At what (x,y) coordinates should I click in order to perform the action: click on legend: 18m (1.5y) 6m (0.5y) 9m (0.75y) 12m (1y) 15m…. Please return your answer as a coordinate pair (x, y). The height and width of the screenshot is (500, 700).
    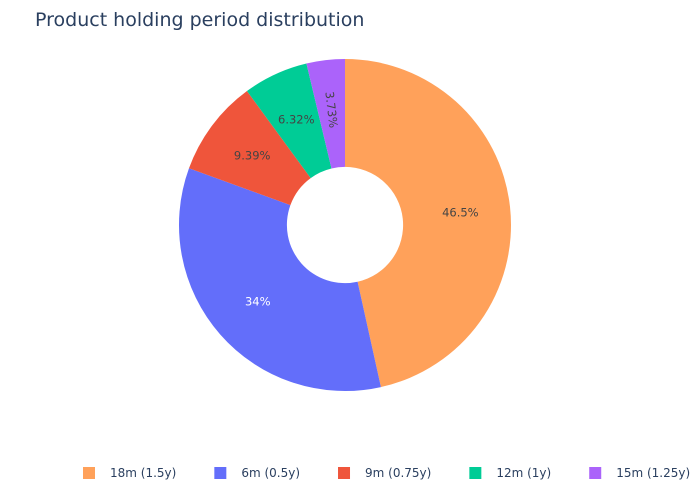
    Looking at the image, I should click on (386, 473).